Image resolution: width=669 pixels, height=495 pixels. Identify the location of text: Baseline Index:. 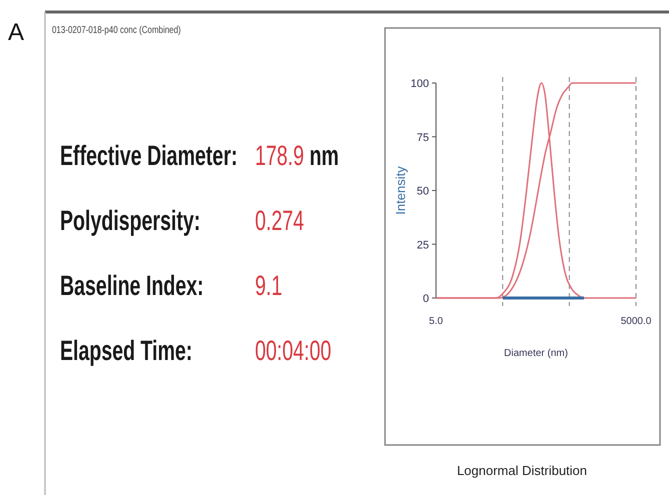
(132, 286).